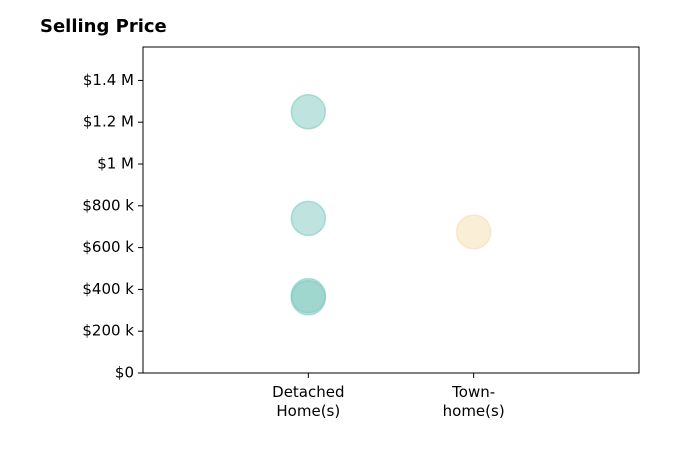  What do you see at coordinates (474, 401) in the screenshot?
I see `x-tick-label: Town-home(s)` at bounding box center [474, 401].